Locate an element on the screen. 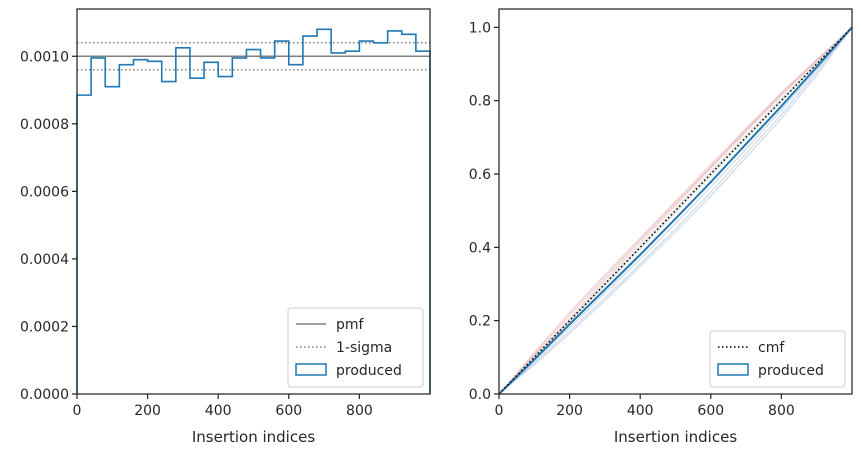  y-tick-label: 0.0 is located at coordinates (480, 395).